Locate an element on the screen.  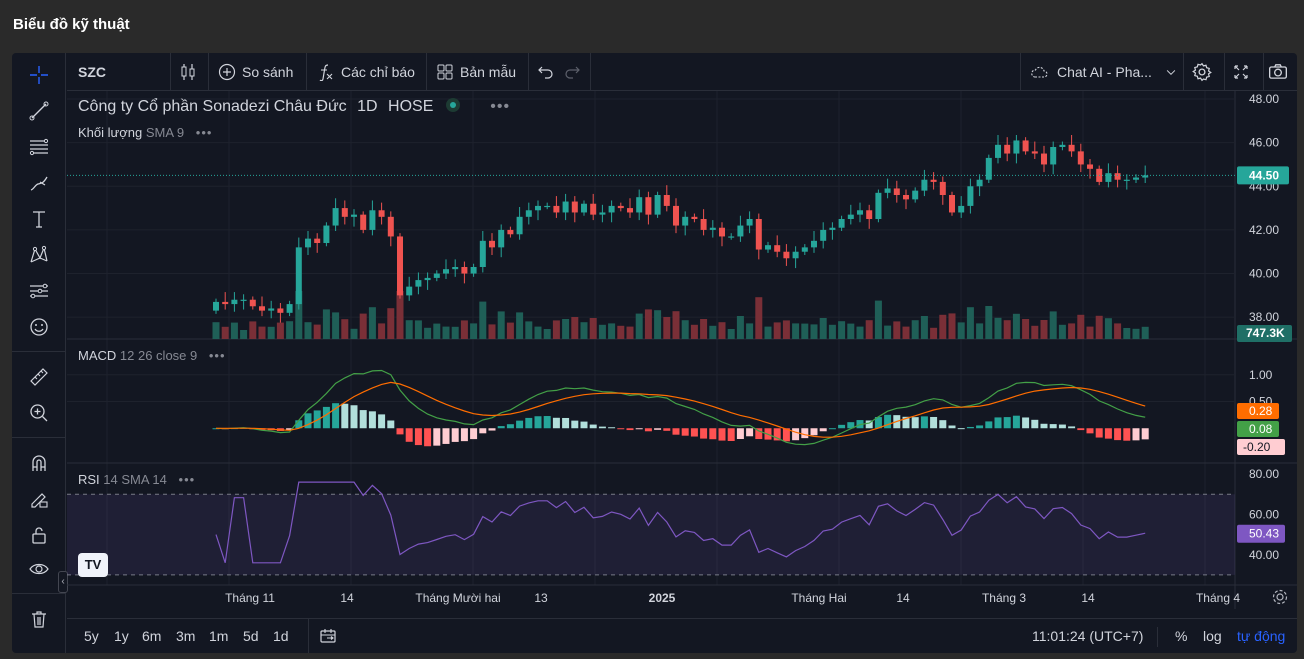
date-range-button is located at coordinates (328, 637).